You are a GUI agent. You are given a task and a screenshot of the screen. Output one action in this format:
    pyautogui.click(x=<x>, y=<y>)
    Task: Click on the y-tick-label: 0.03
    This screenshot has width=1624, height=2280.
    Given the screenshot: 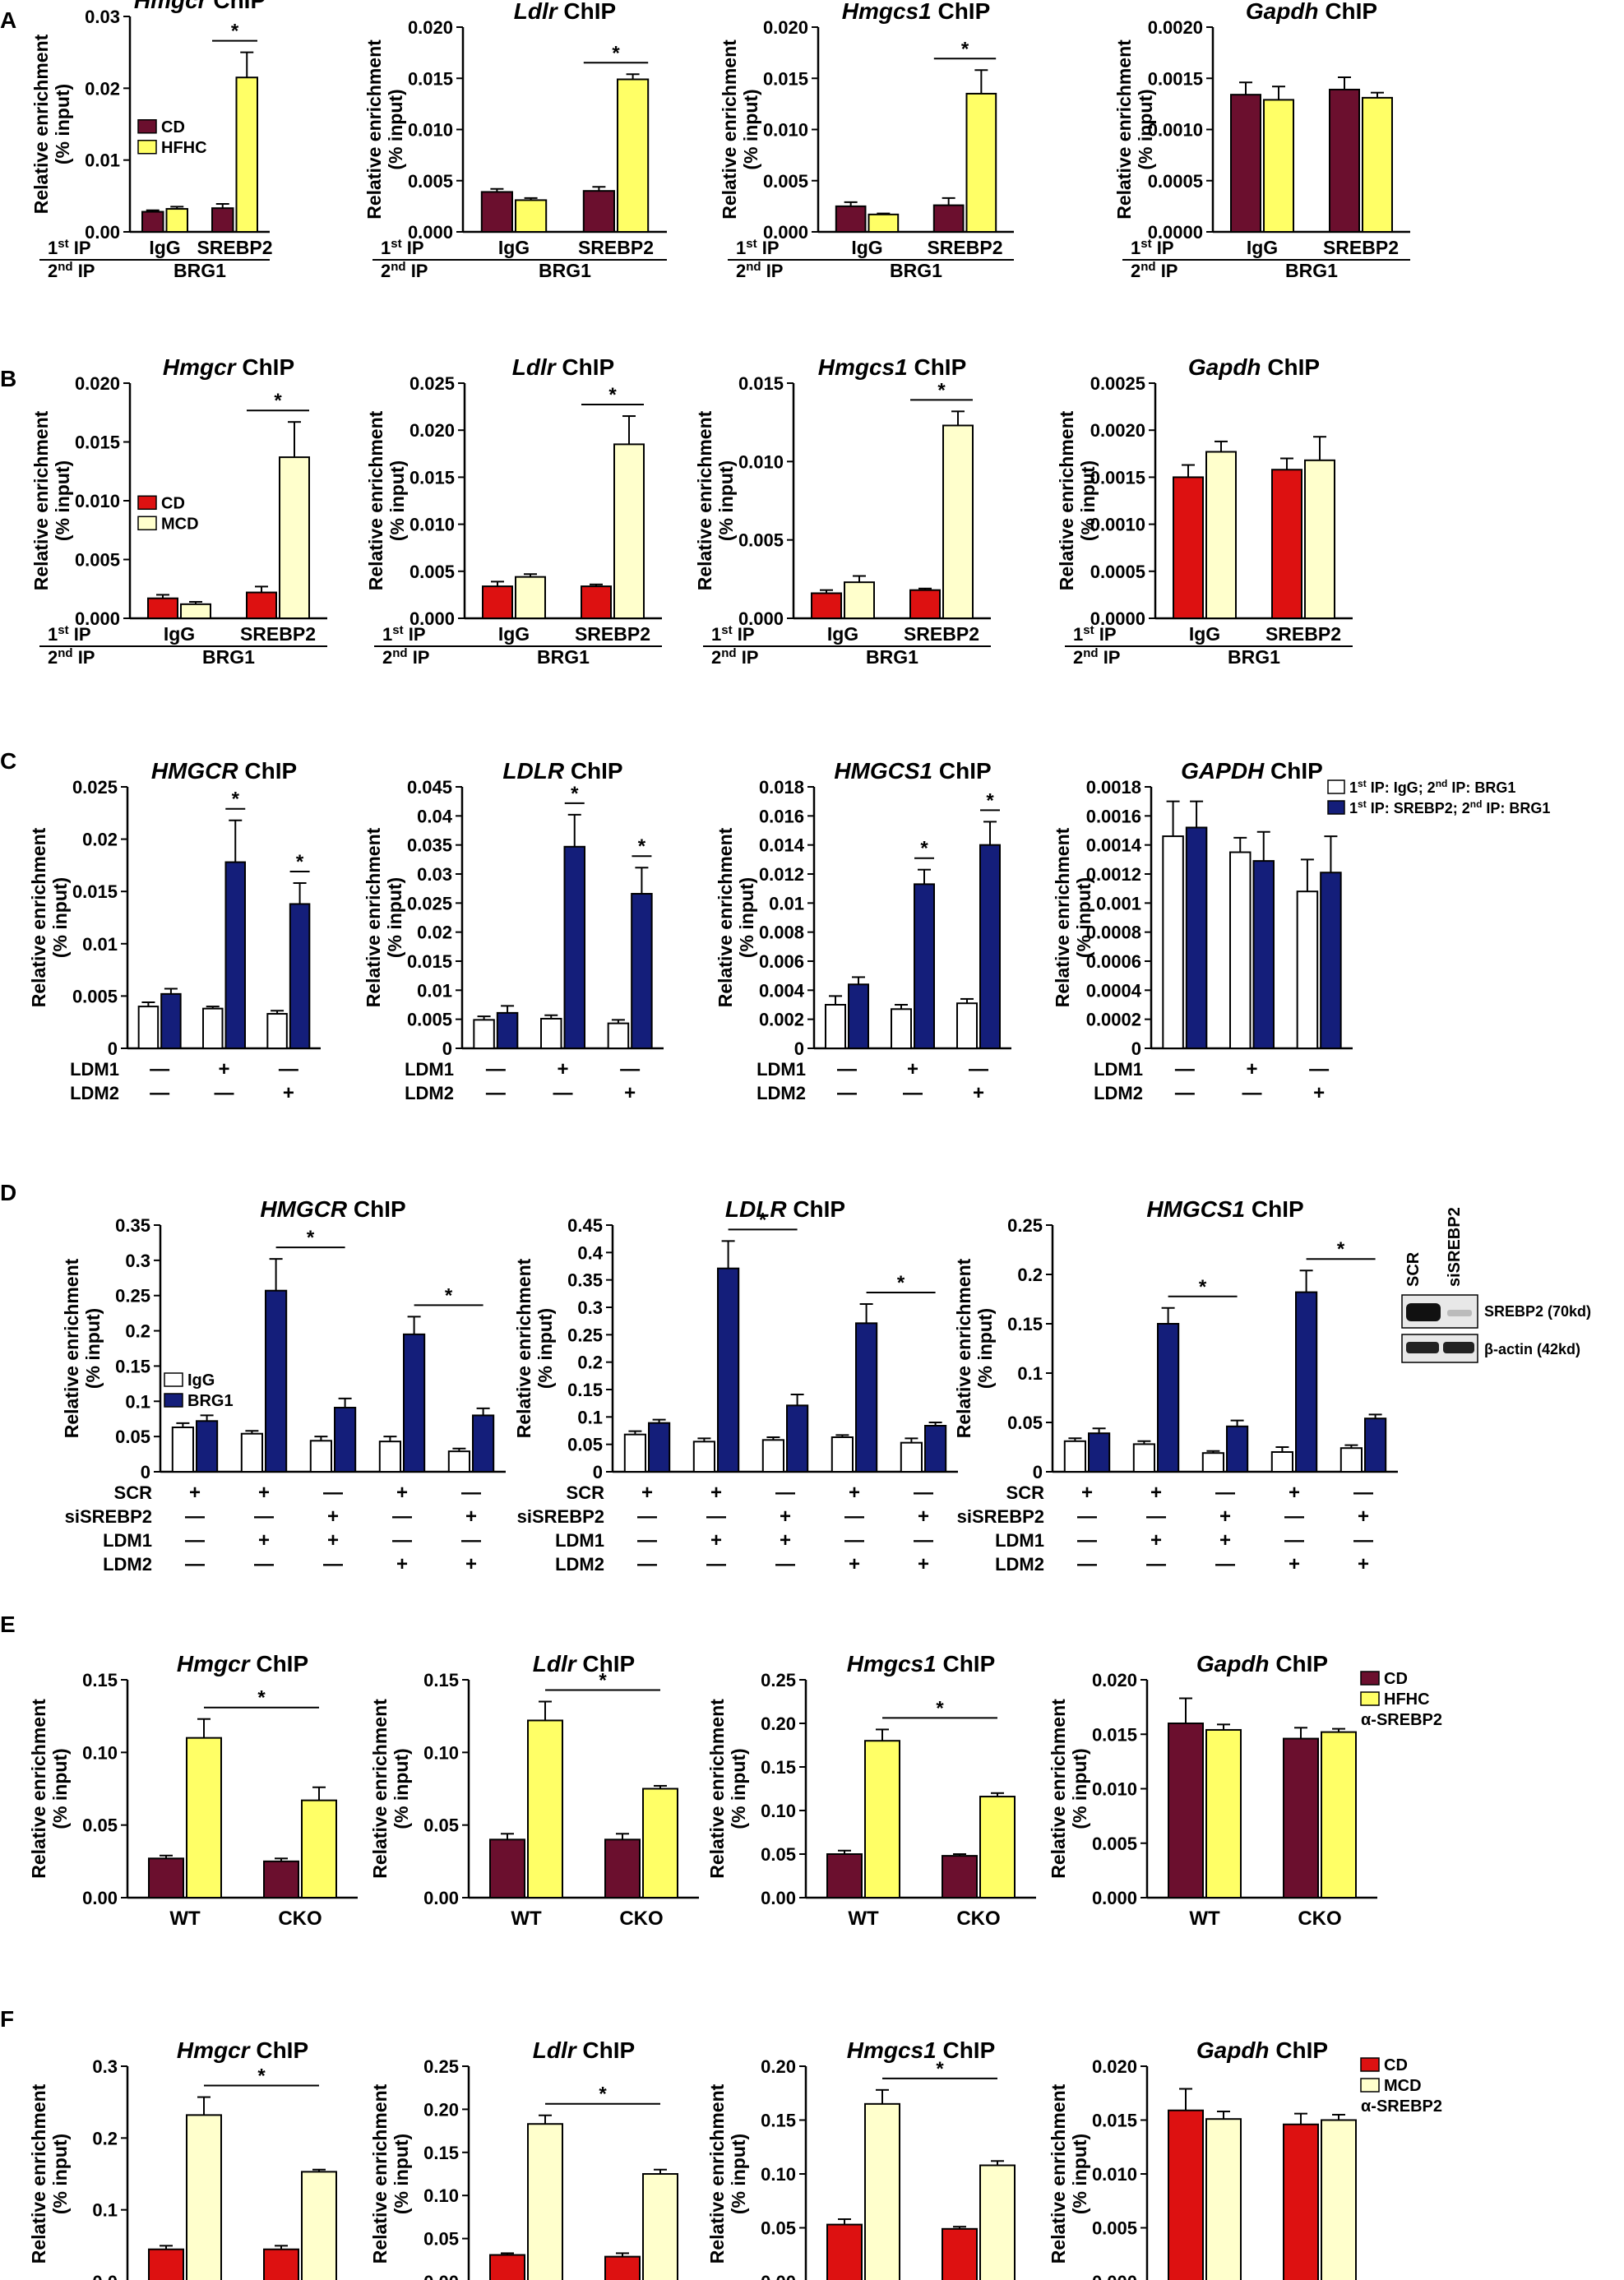 What is the action you would take?
    pyautogui.click(x=434, y=874)
    